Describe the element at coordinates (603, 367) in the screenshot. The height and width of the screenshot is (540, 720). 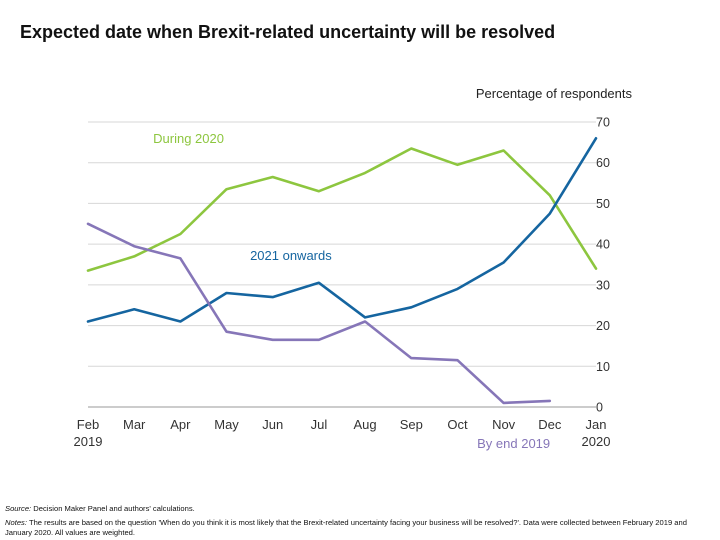
I see `y-tick-label: 10` at that location.